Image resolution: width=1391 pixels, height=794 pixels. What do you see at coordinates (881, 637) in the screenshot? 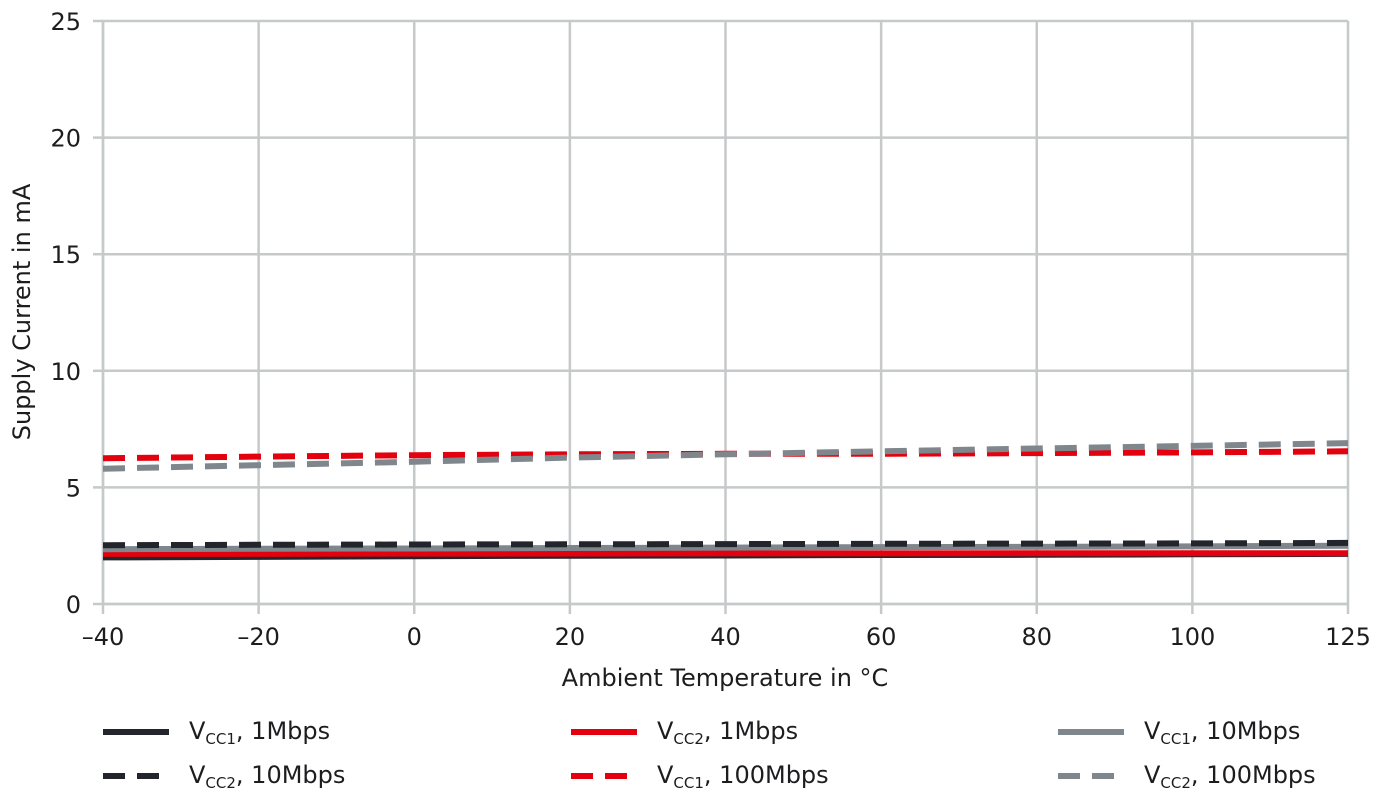
I see `x-tick-label: 60` at bounding box center [881, 637].